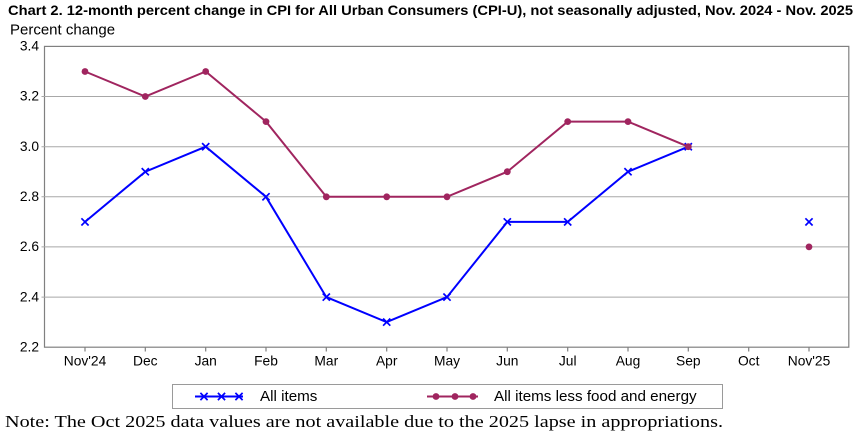 The height and width of the screenshot is (437, 857). Describe the element at coordinates (326, 361) in the screenshot. I see `svg-text: Mar` at that location.